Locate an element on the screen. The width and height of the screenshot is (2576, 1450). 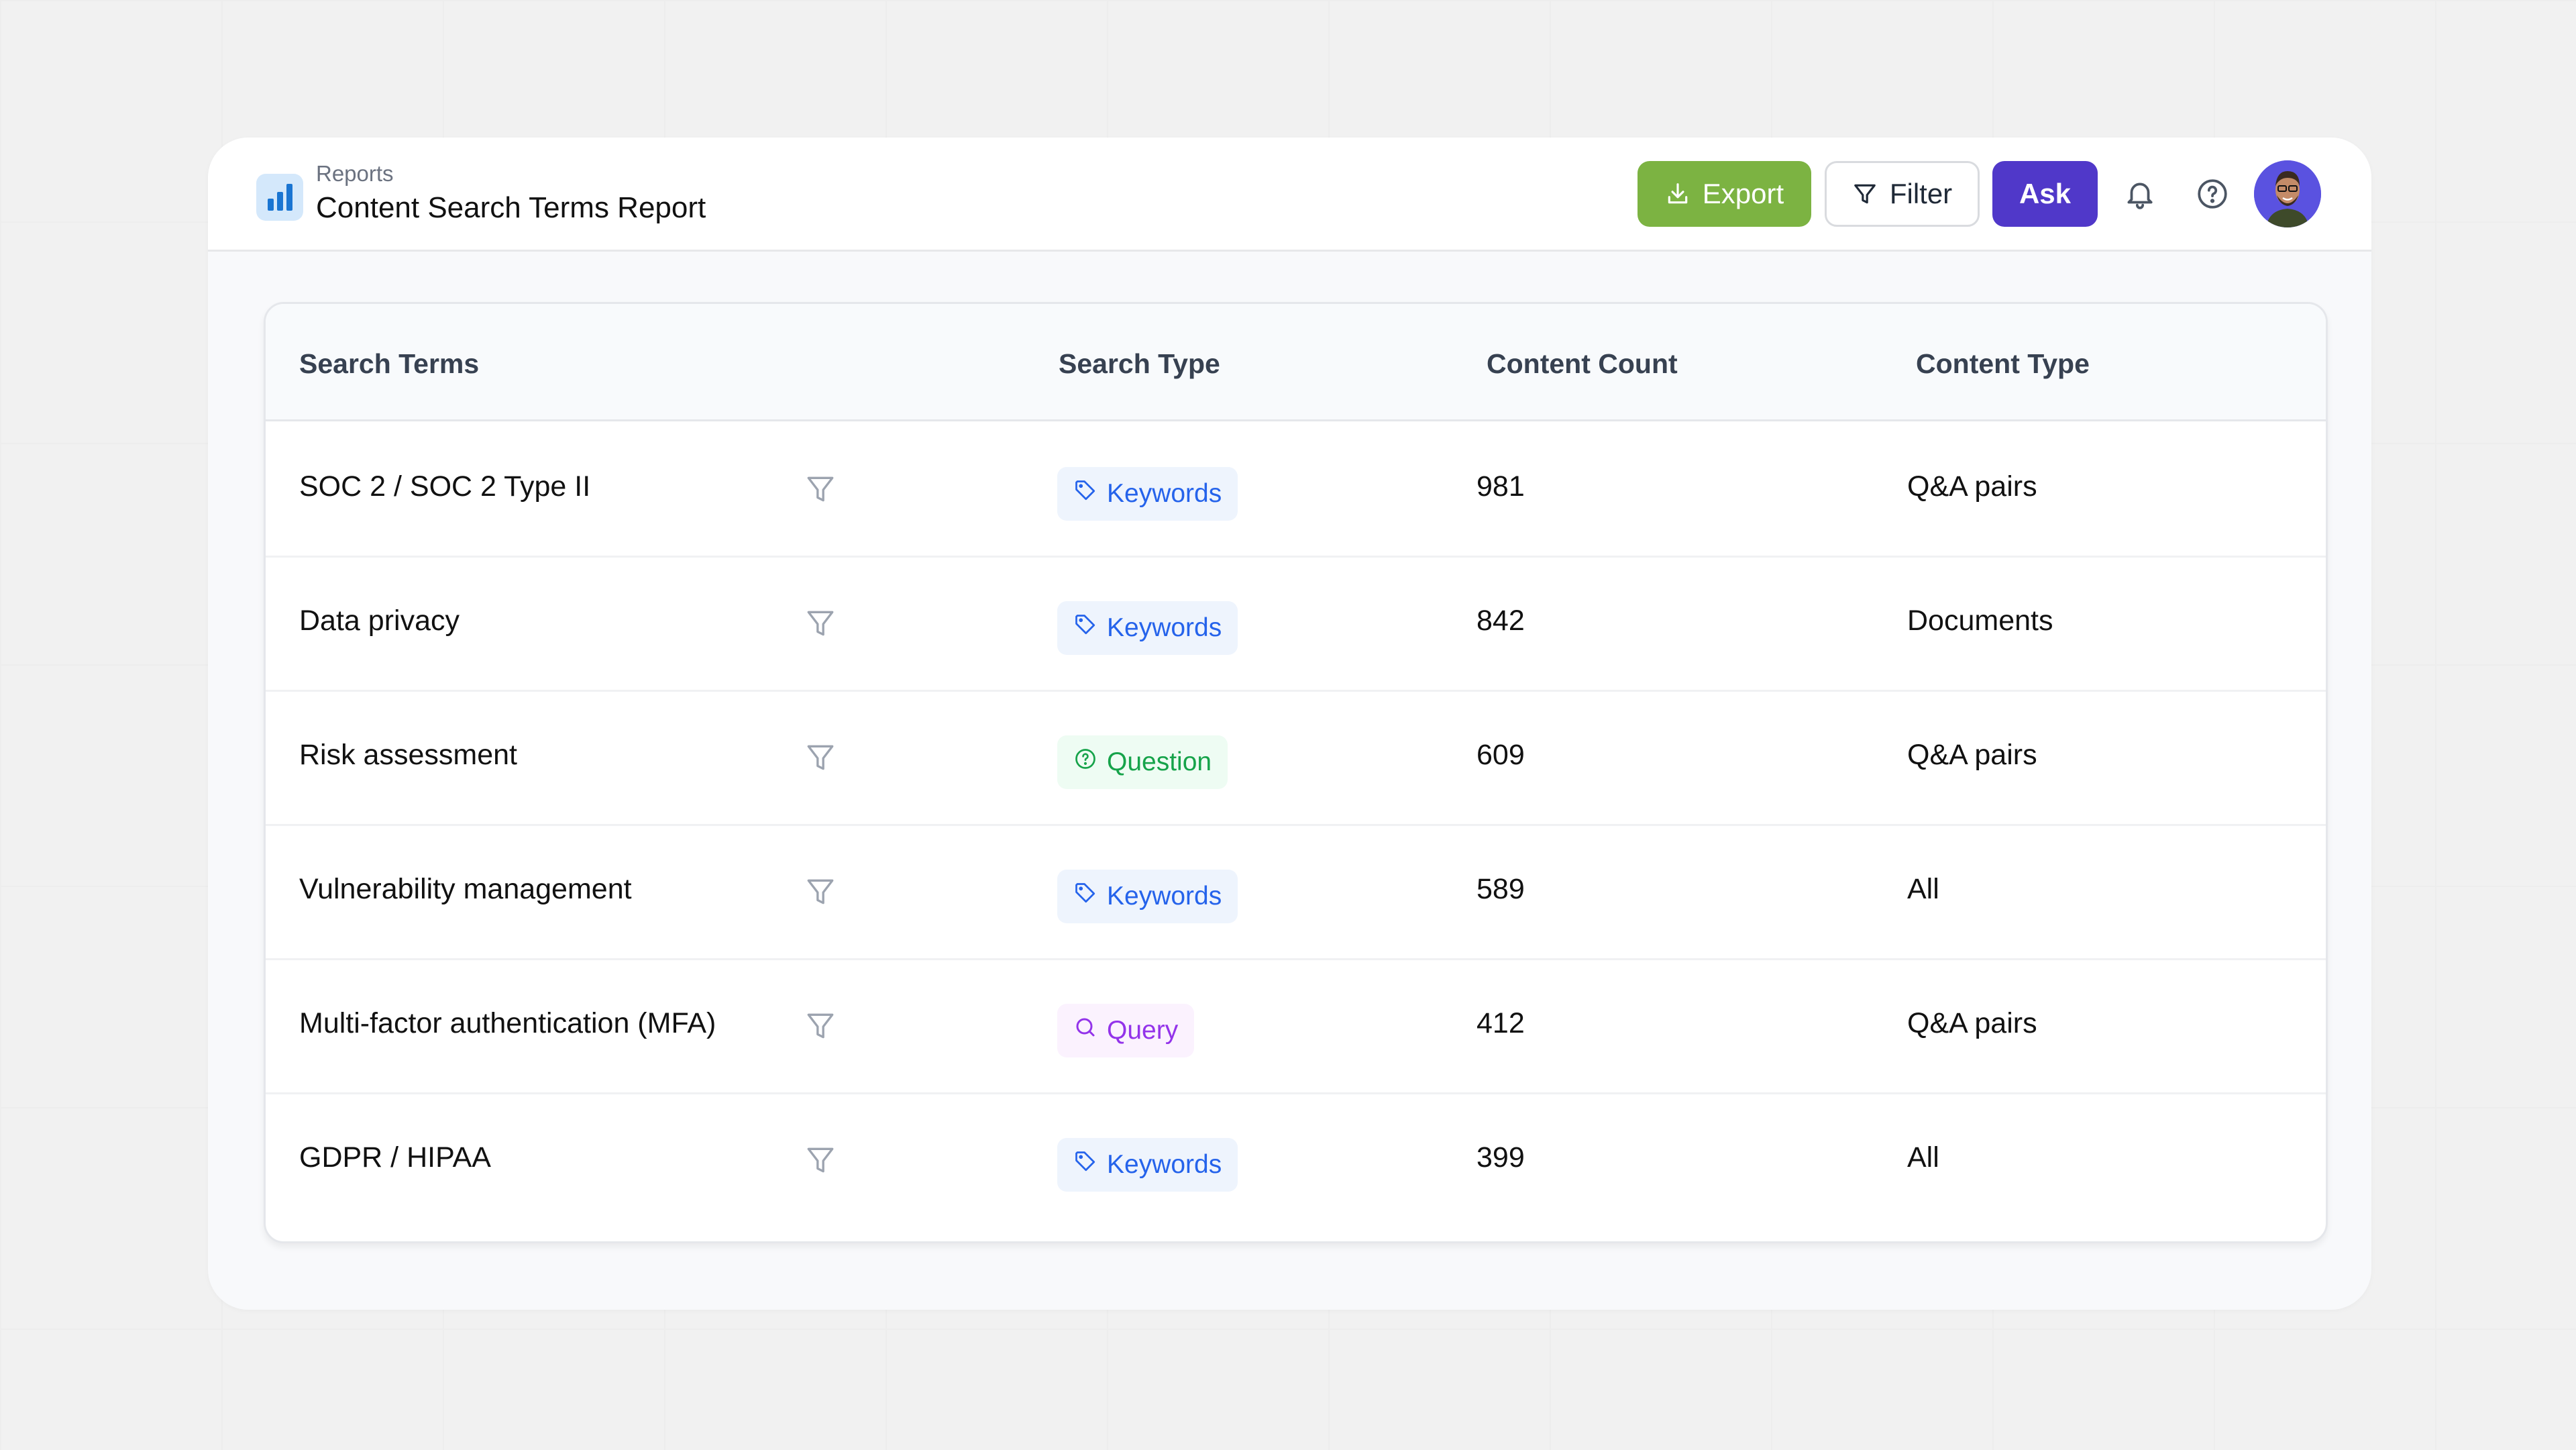
ask-label: Ask is located at coordinates (2045, 193).